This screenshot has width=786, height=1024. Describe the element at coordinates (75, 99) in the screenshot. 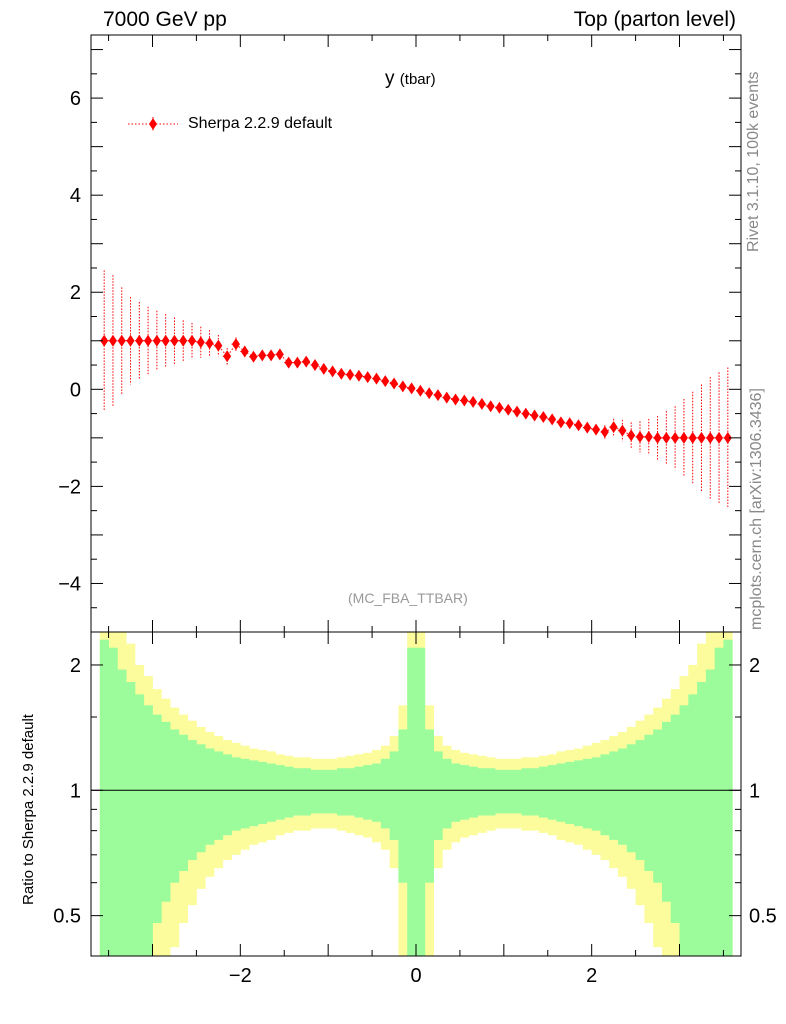

I see `main-y-tick-label: 6` at that location.